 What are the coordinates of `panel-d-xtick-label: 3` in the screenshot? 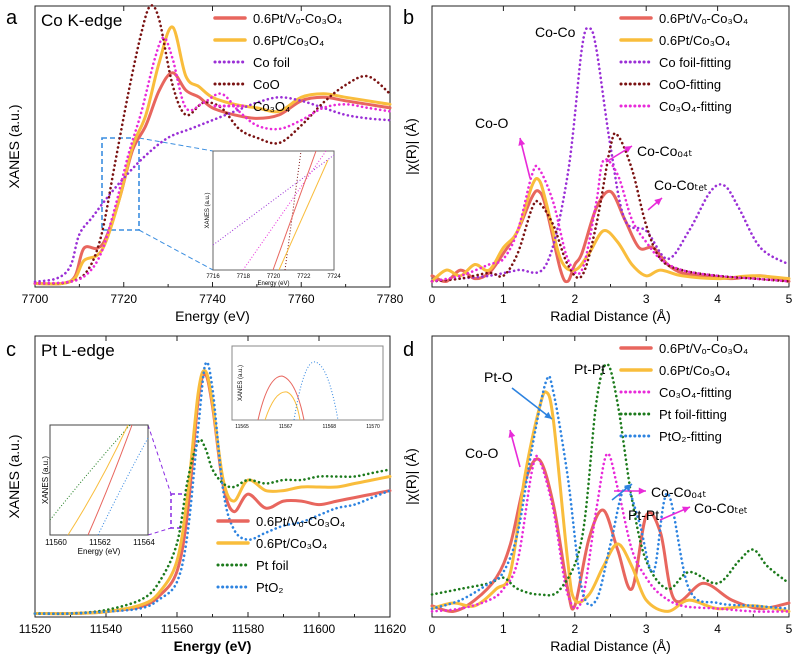 It's located at (646, 629).